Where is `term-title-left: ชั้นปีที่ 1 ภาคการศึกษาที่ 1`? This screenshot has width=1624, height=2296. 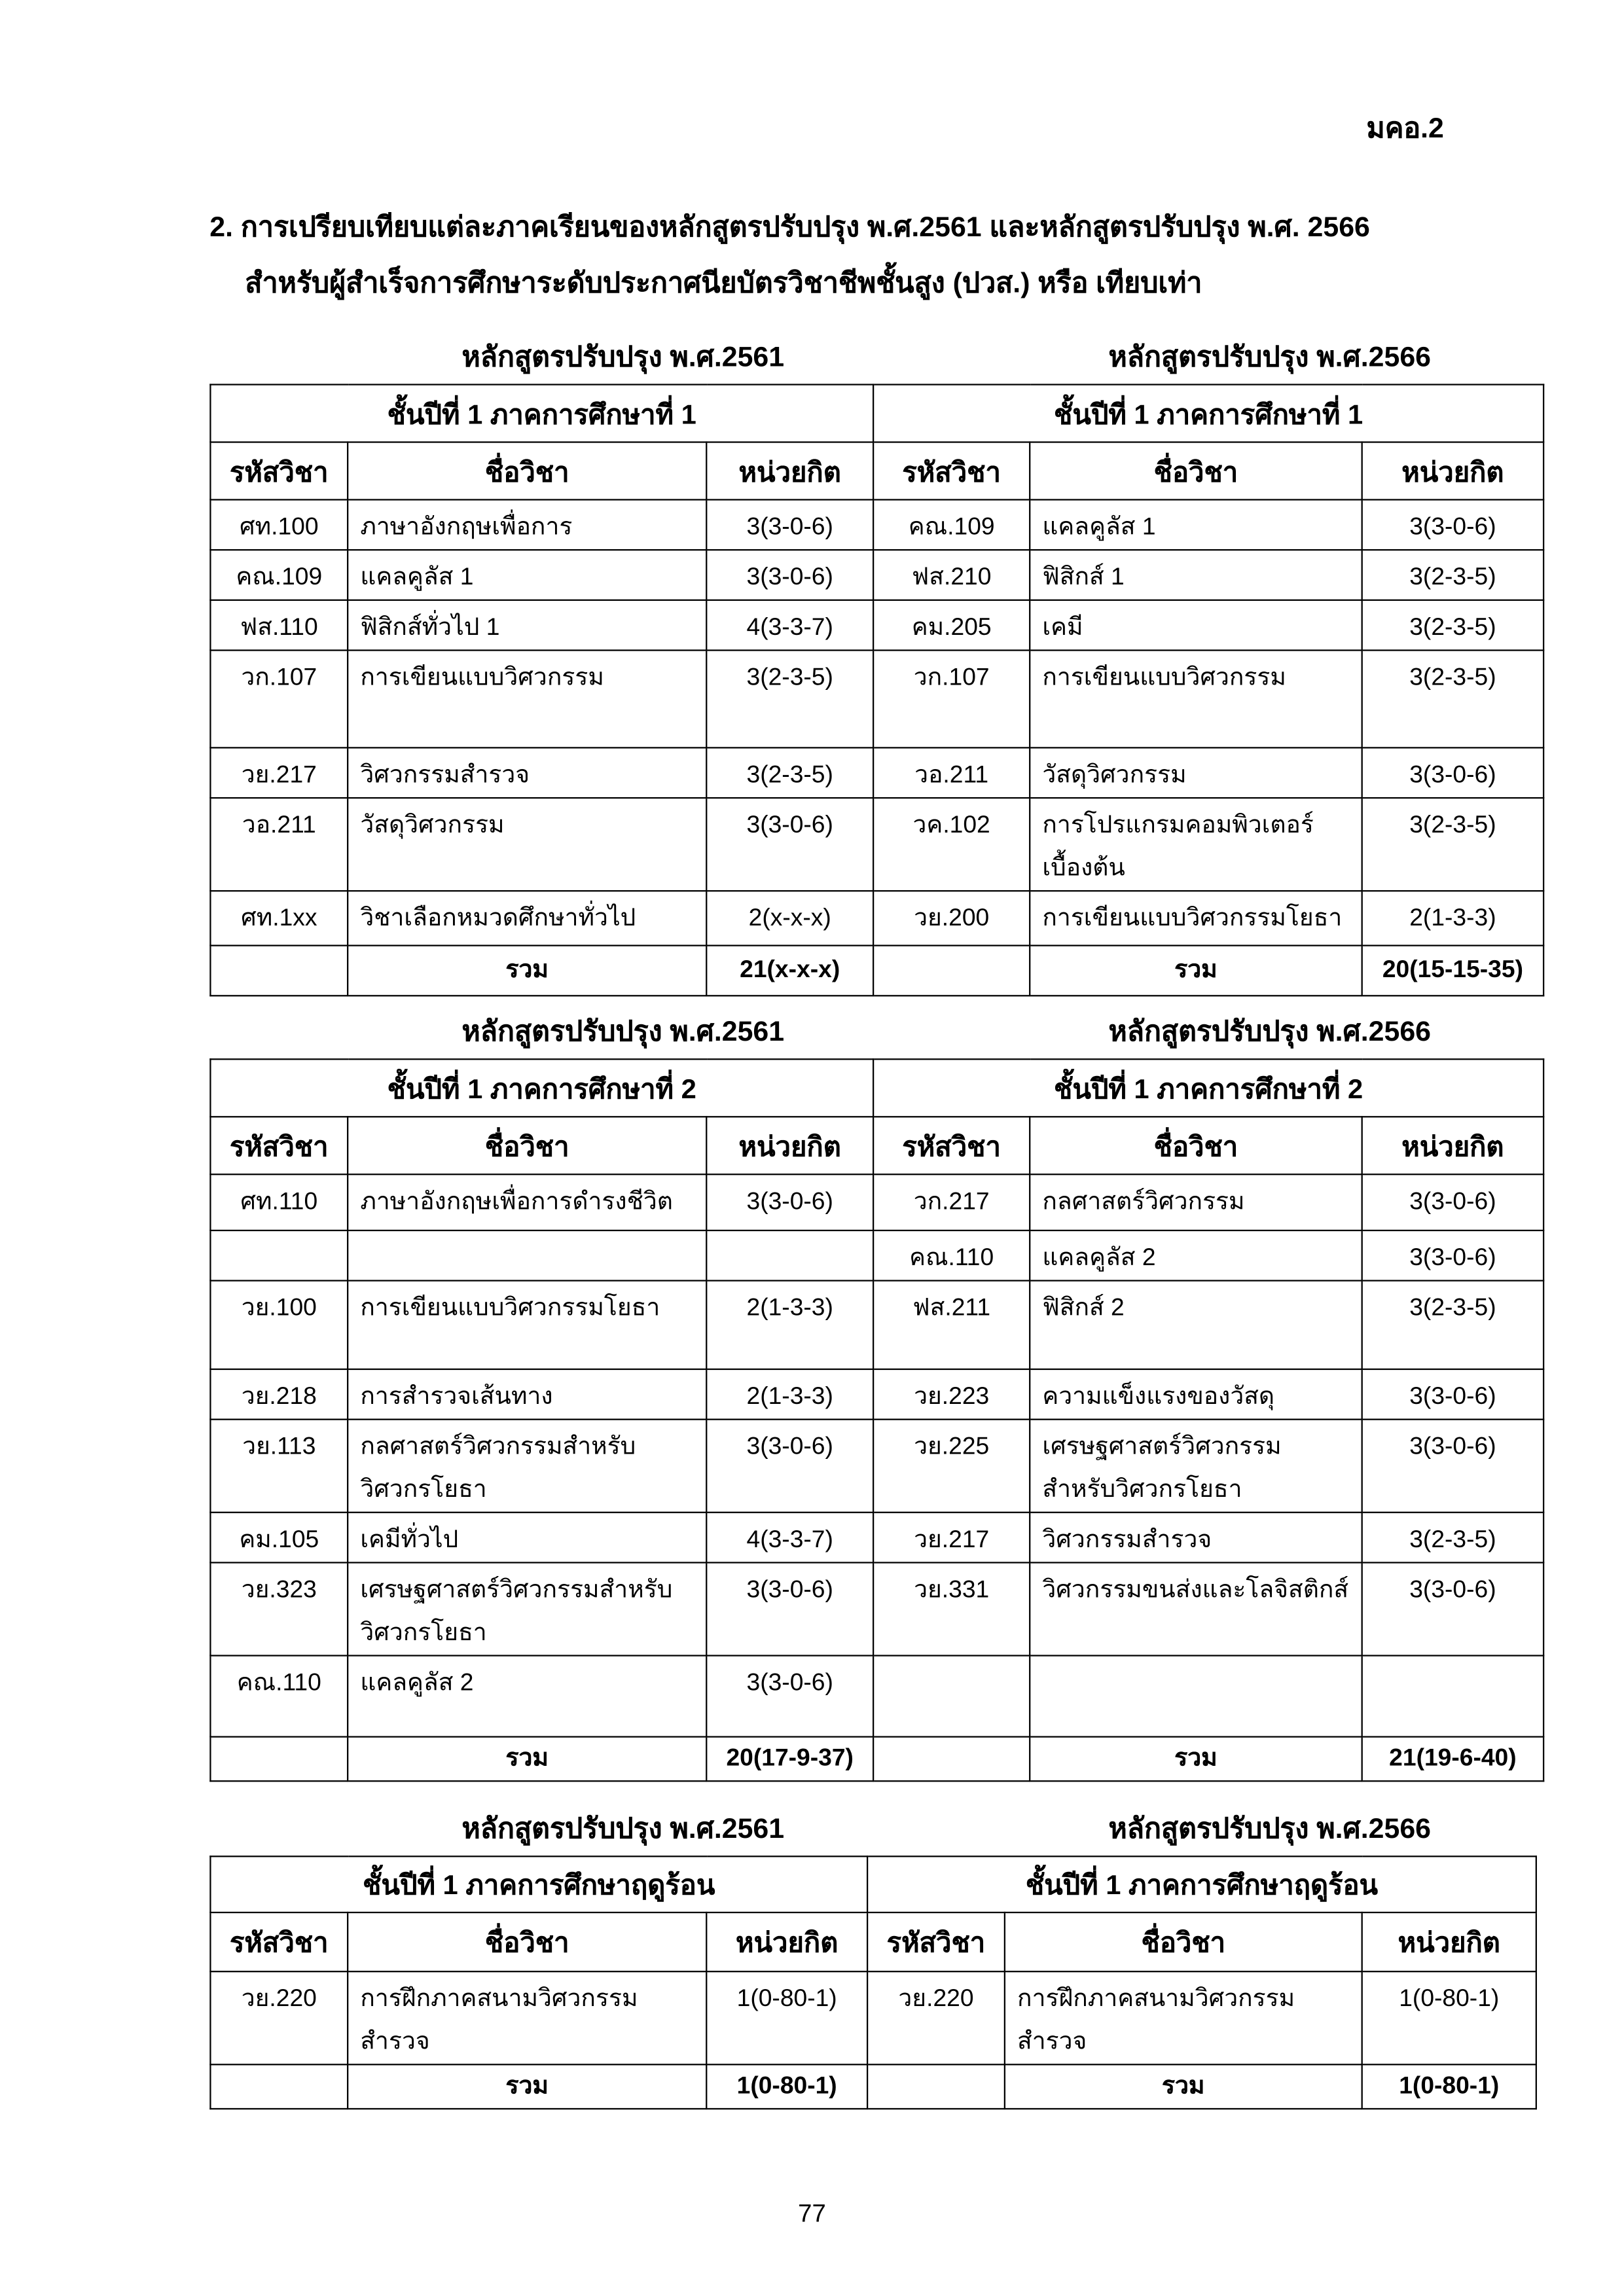
term-title-left: ชั้นปีที่ 1 ภาคการศึกษาที่ 1 is located at coordinates (542, 413).